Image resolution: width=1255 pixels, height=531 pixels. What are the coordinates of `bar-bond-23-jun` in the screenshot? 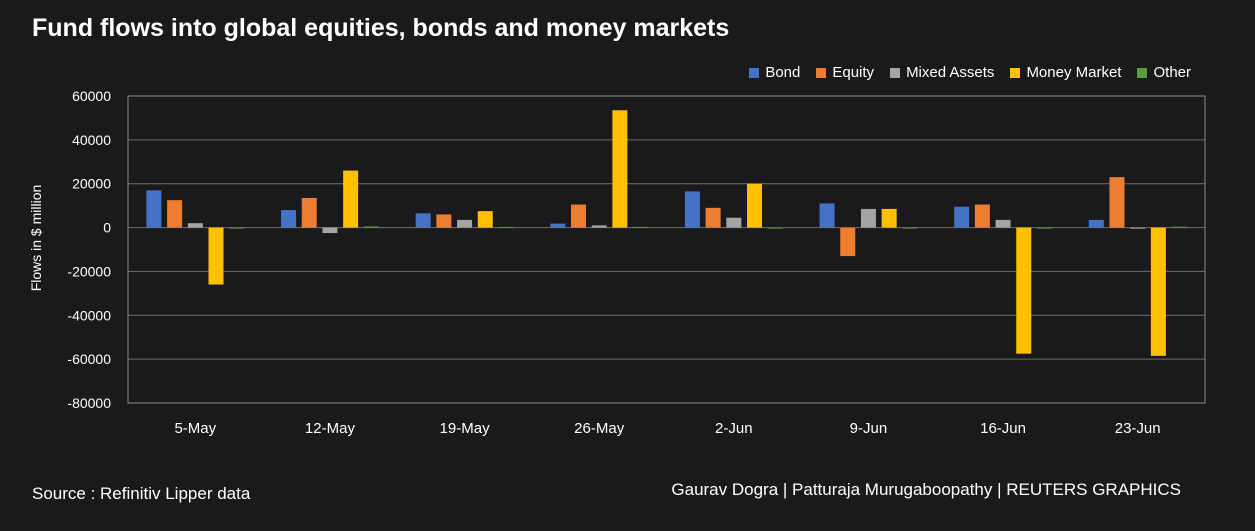 It's located at (1096, 223).